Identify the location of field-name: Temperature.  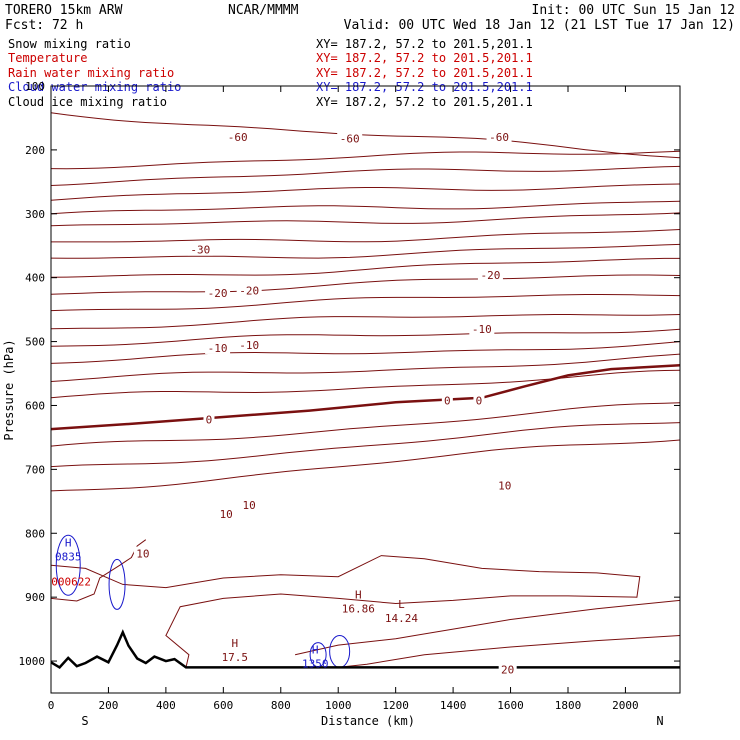
(47, 58).